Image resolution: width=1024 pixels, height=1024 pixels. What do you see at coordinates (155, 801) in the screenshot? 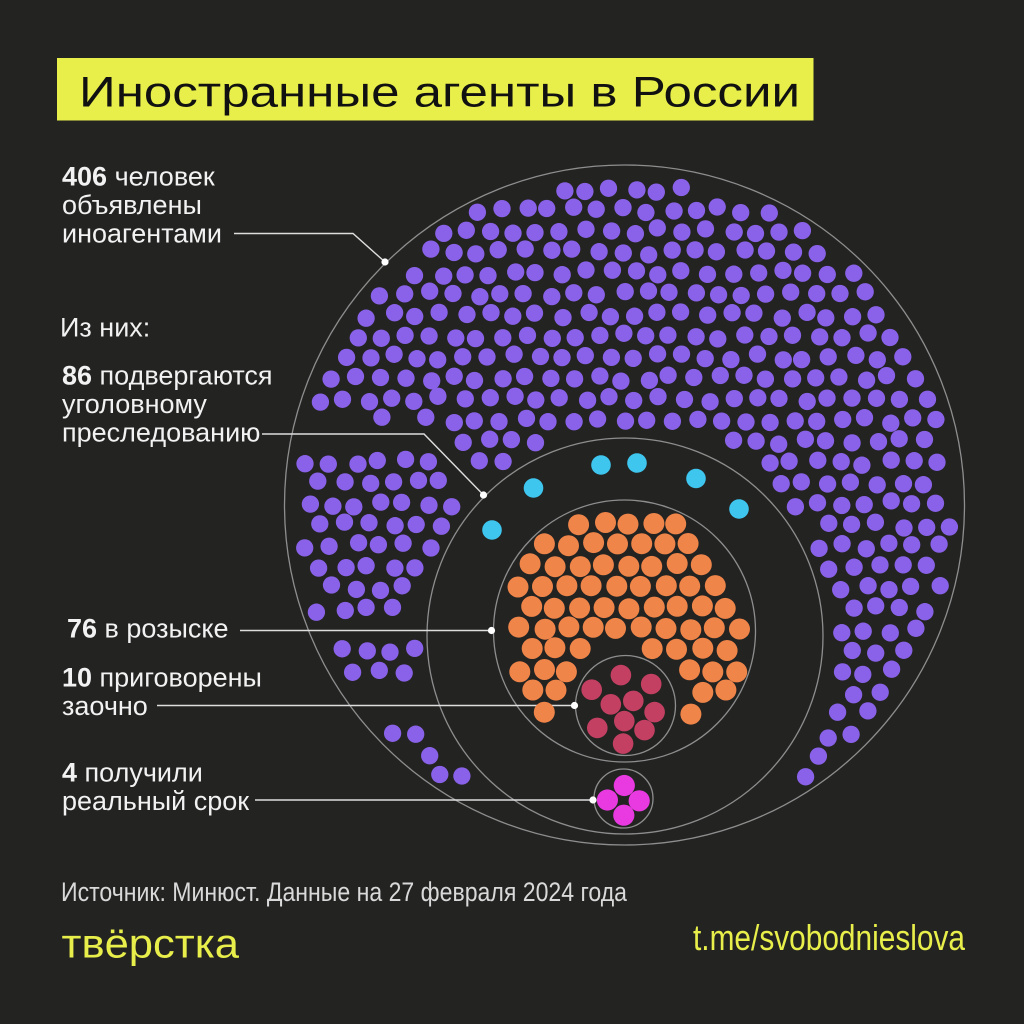
I see `svg-text: реальный срок` at bounding box center [155, 801].